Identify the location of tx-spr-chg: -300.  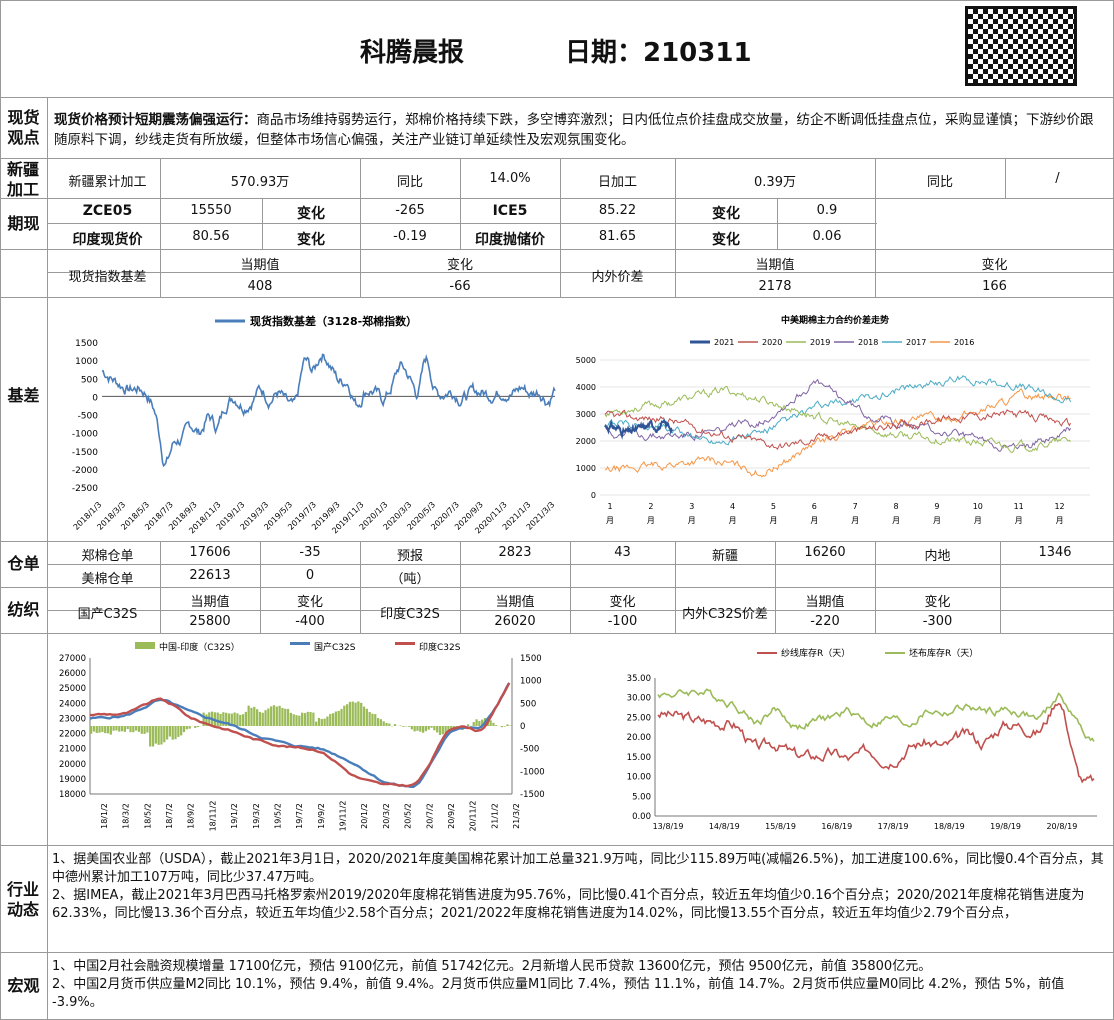
(937, 621).